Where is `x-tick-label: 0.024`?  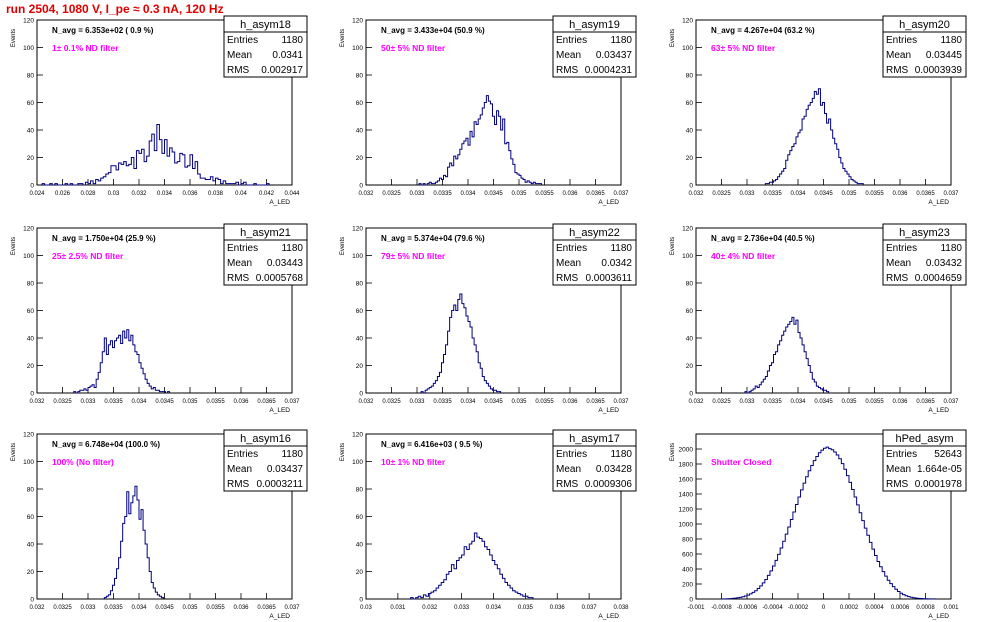 x-tick-label: 0.024 is located at coordinates (37, 194).